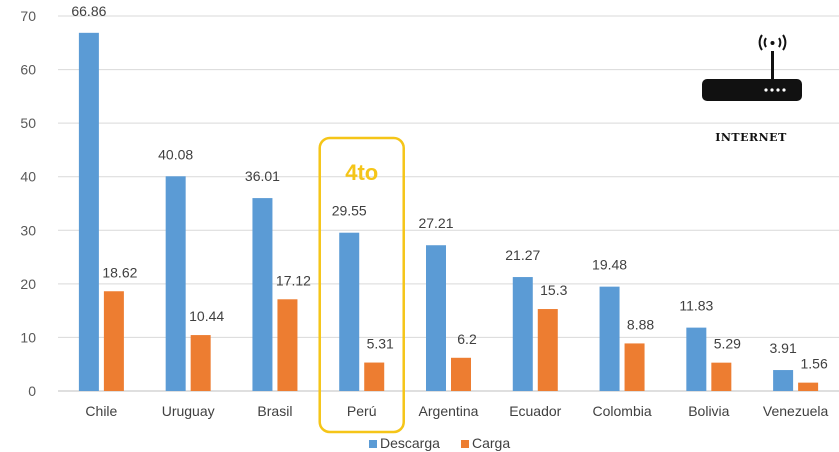 This screenshot has width=839, height=452. Describe the element at coordinates (349, 211) in the screenshot. I see `data-label: 29.55` at that location.